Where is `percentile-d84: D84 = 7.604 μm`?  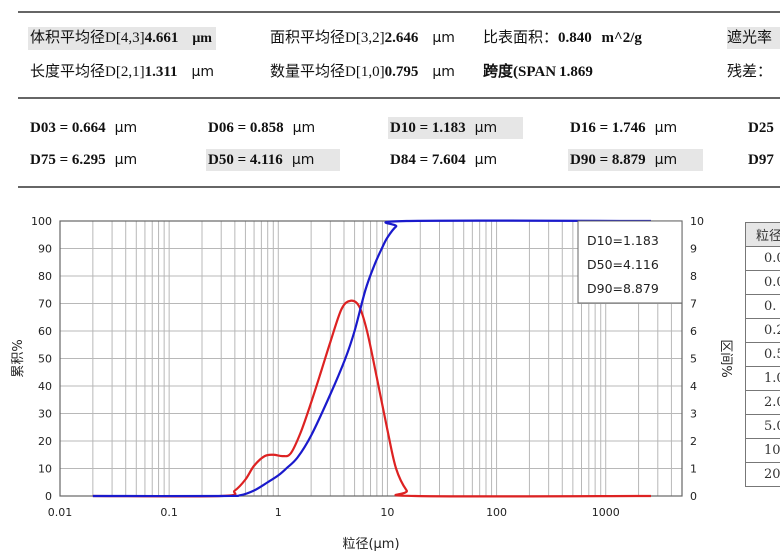 percentile-d84: D84 = 7.604 μm is located at coordinates (444, 160).